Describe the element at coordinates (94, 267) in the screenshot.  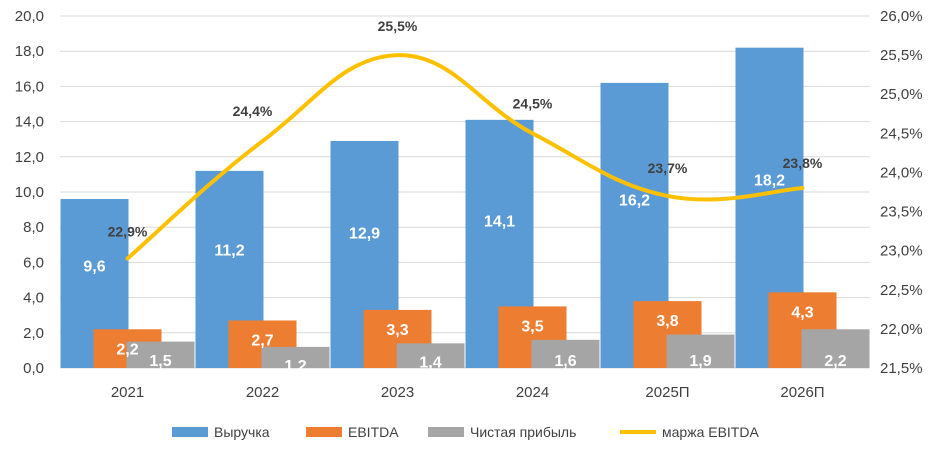
I see `bar-data-label: 9,6` at that location.